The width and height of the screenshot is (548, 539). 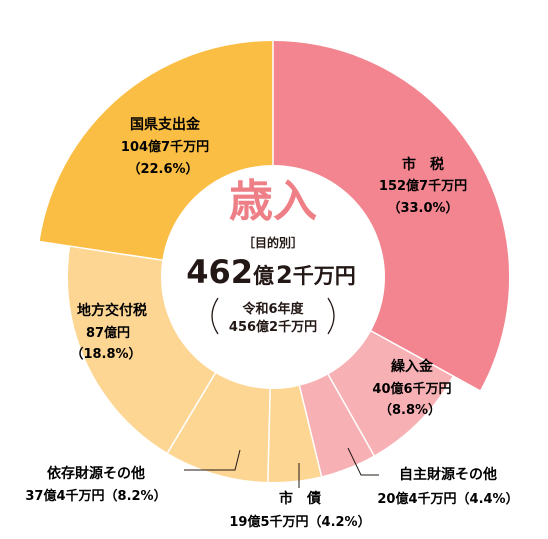 I want to click on total-unit1: 億, so click(x=263, y=276).